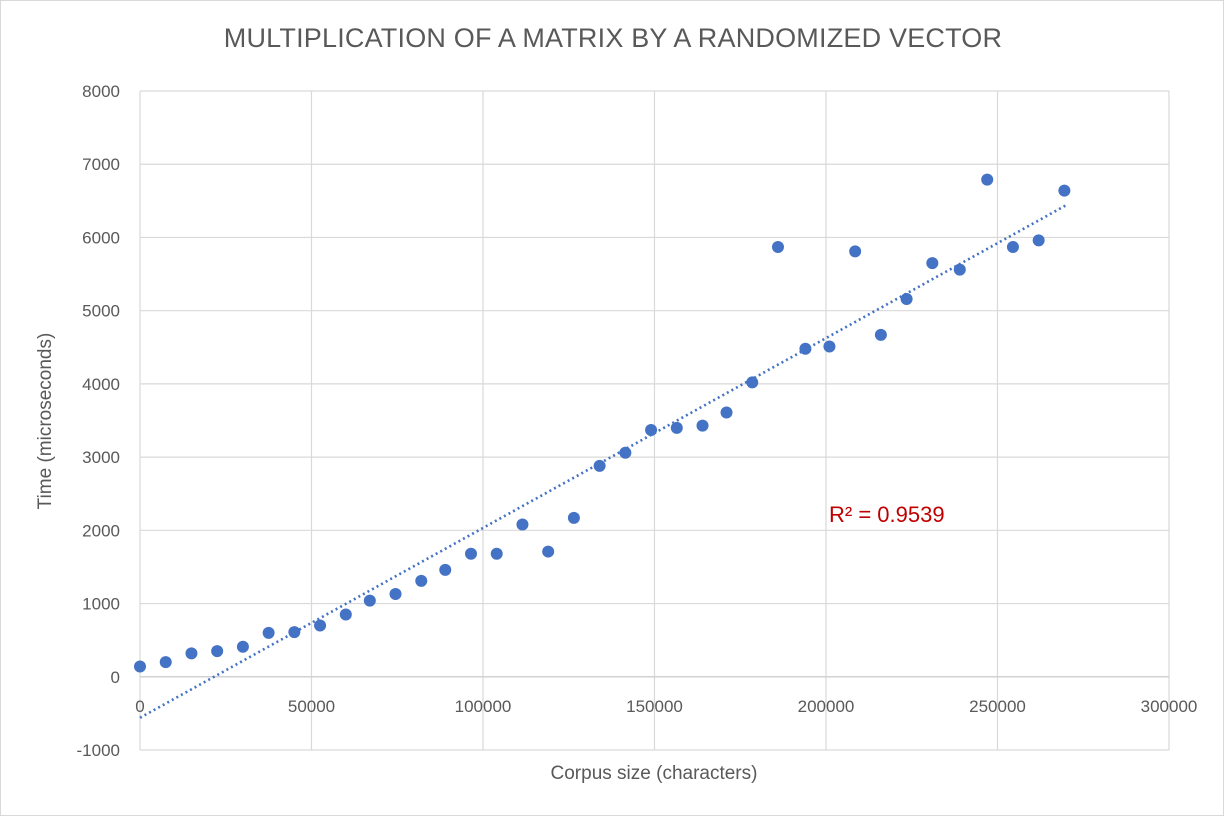  What do you see at coordinates (98, 421) in the screenshot?
I see `y-axis-tick-labels: -1000 0 1000 2000 3000 4000 5000 6000 7000 8000` at bounding box center [98, 421].